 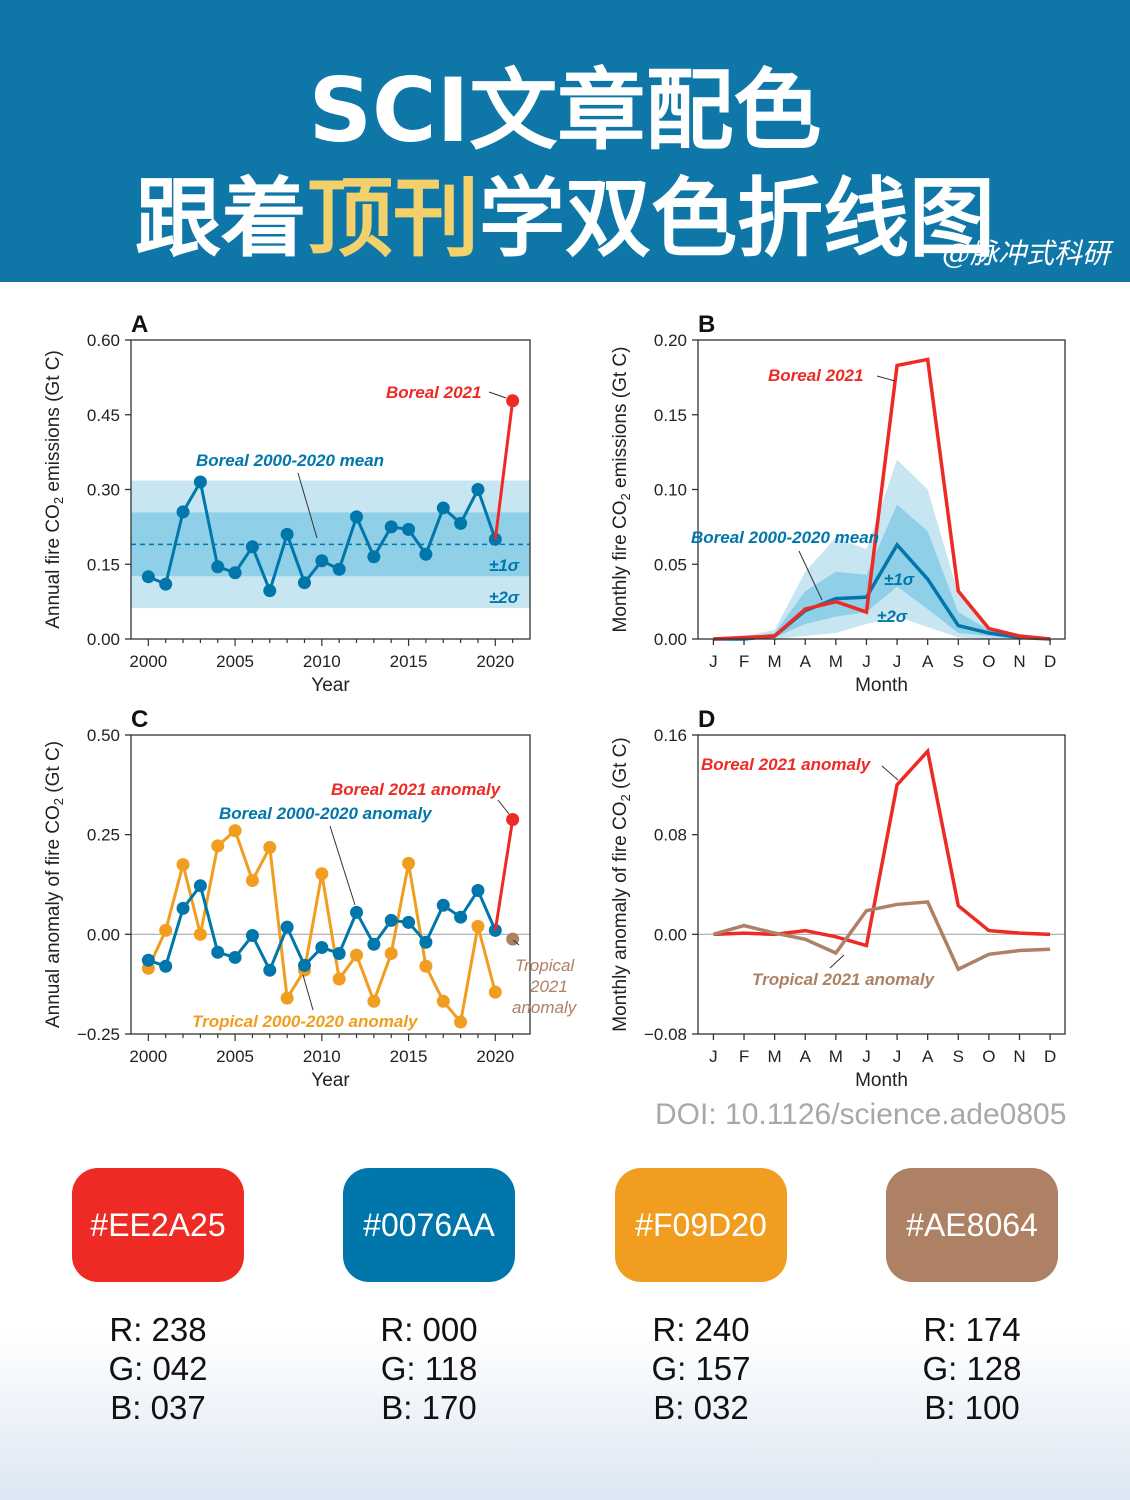 What do you see at coordinates (103, 835) in the screenshot?
I see `y-tick-label: 0.25` at bounding box center [103, 835].